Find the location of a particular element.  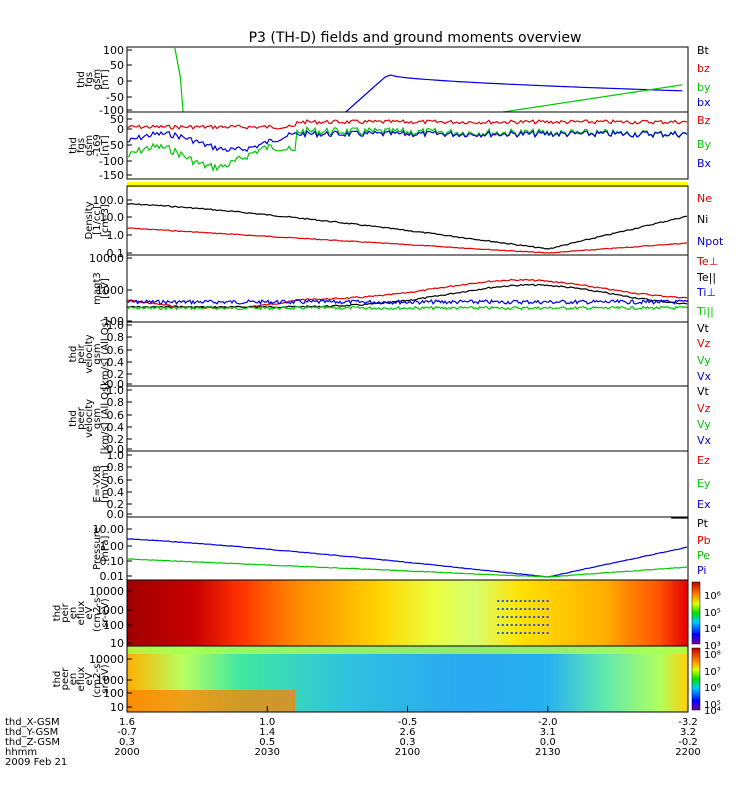

x-axis-value: -0.7 is located at coordinates (127, 732).